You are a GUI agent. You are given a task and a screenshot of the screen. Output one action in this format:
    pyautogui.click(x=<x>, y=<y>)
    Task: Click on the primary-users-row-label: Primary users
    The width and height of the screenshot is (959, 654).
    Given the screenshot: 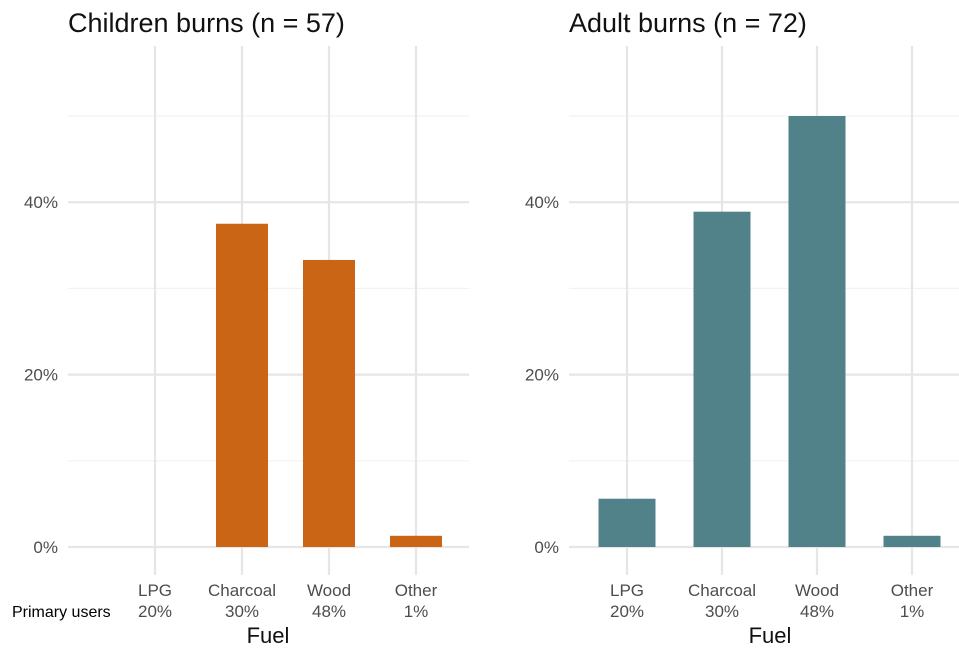 What is the action you would take?
    pyautogui.click(x=61, y=612)
    